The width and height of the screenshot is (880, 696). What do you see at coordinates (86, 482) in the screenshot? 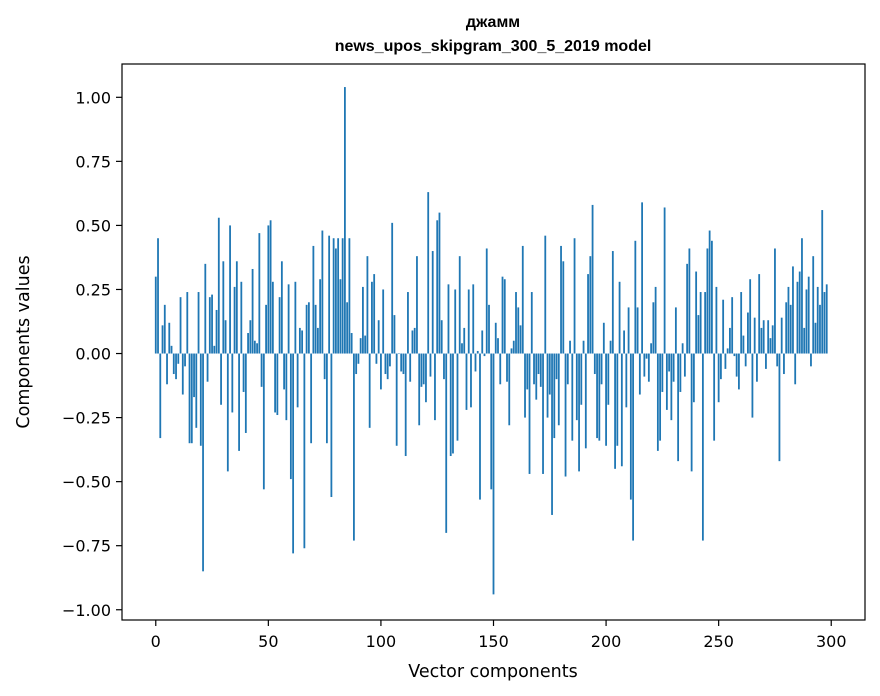
I see `y-tick-label: −0.50` at bounding box center [86, 482].